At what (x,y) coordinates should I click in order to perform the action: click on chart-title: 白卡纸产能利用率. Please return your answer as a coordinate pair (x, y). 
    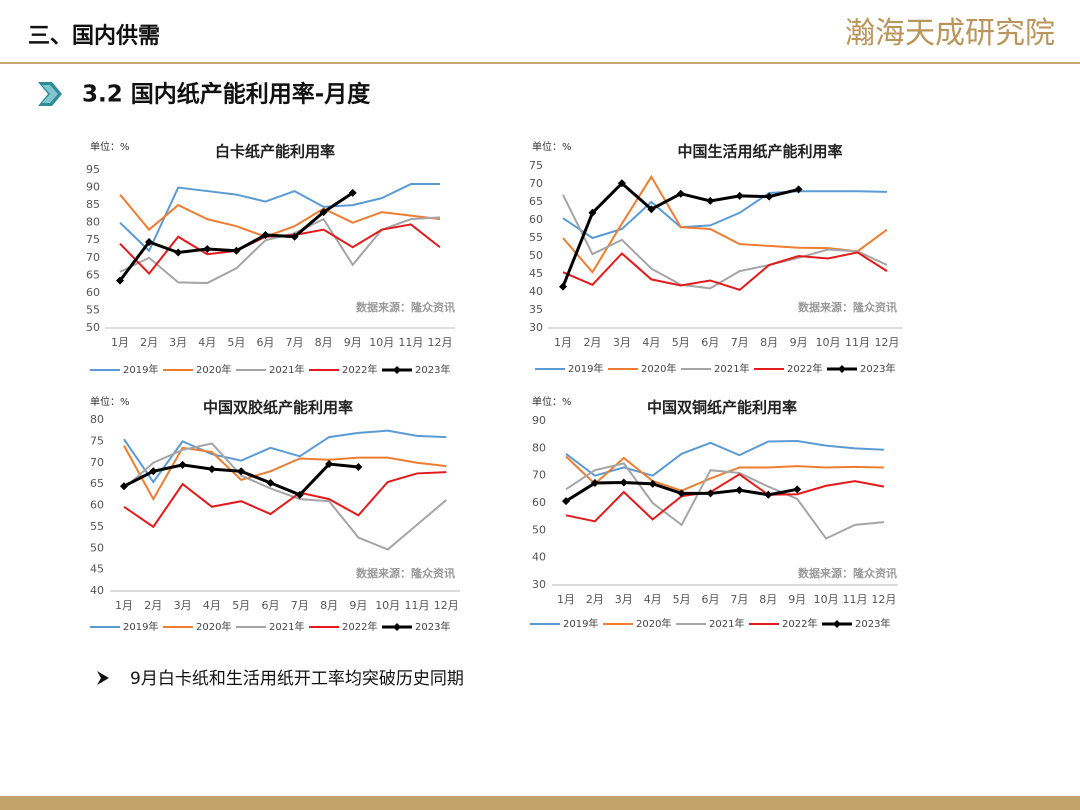
    Looking at the image, I should click on (275, 152).